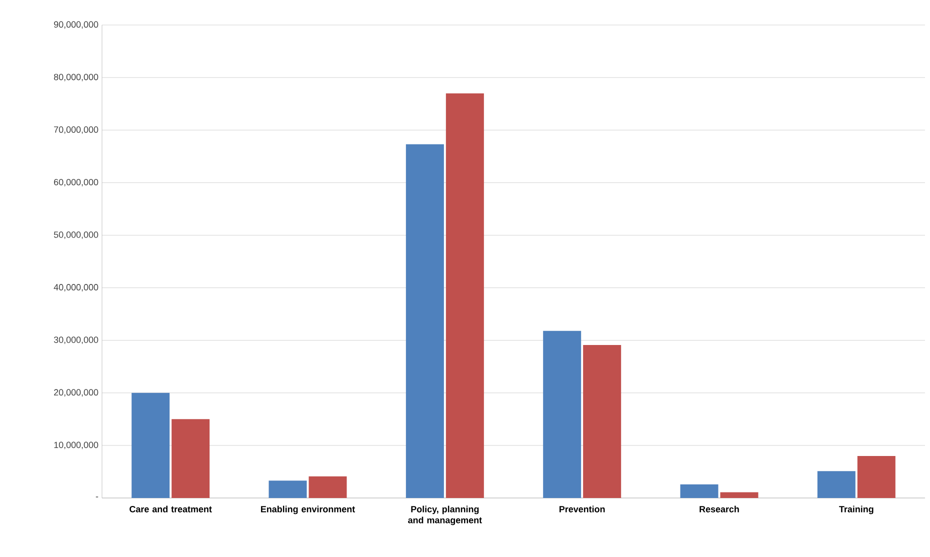 Image resolution: width=930 pixels, height=557 pixels. What do you see at coordinates (445, 516) in the screenshot?
I see `x-tick-label: Policy, planning and management` at bounding box center [445, 516].